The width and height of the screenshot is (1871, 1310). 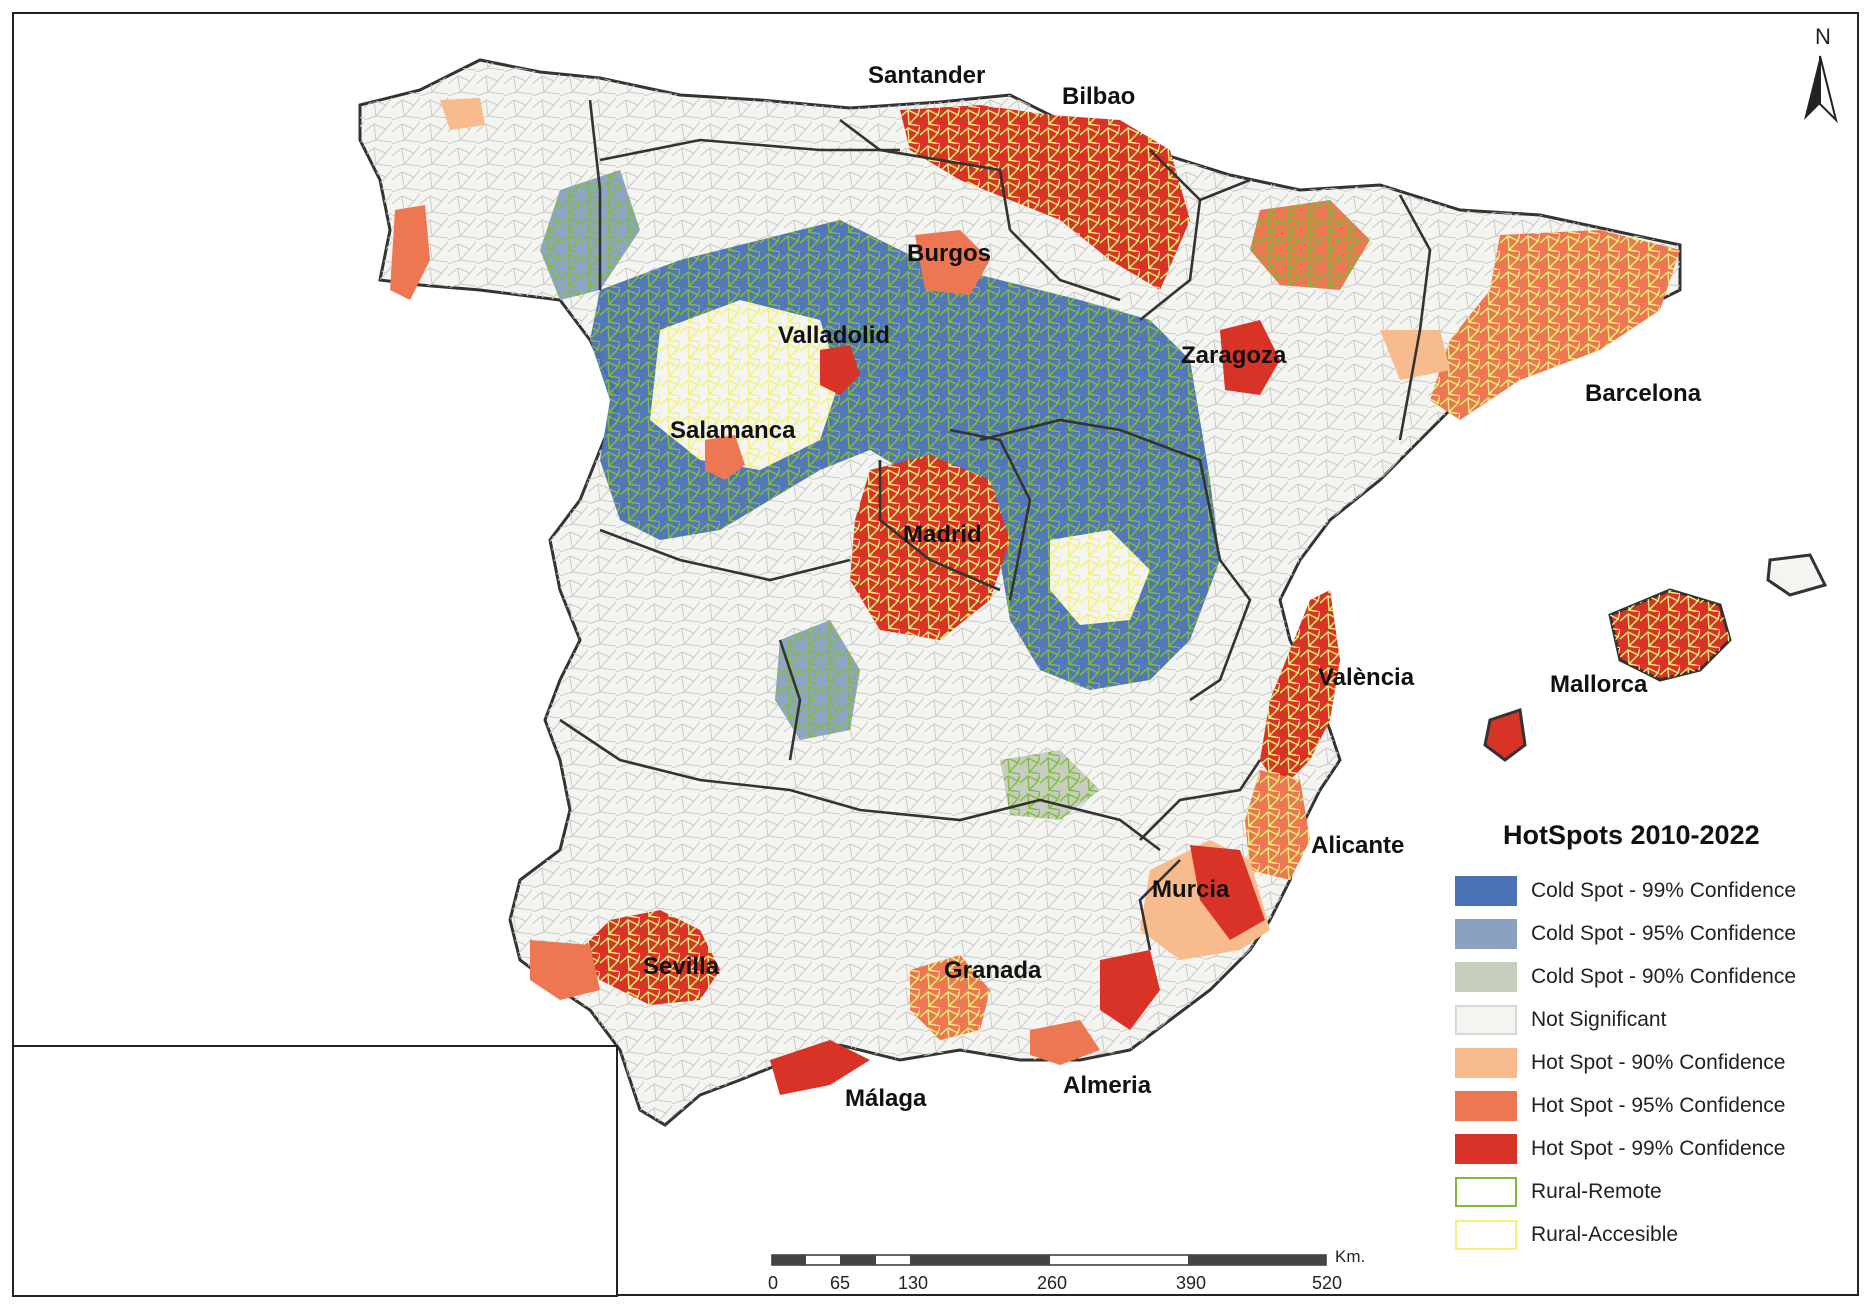 I want to click on scale-tick-130: 130, so click(x=913, y=1283).